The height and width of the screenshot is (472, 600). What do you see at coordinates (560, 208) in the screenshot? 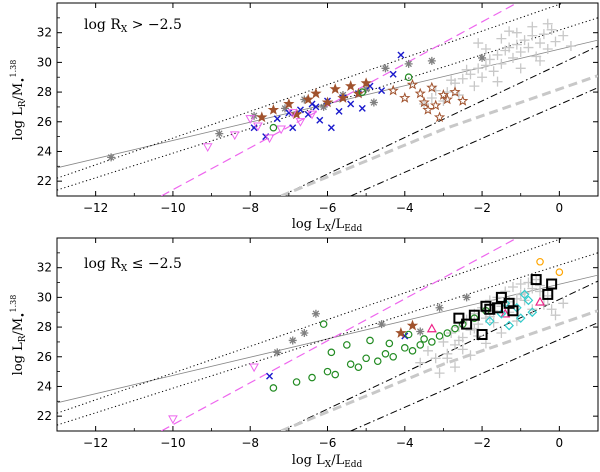
I see `x-tick-label: 0` at bounding box center [560, 208].